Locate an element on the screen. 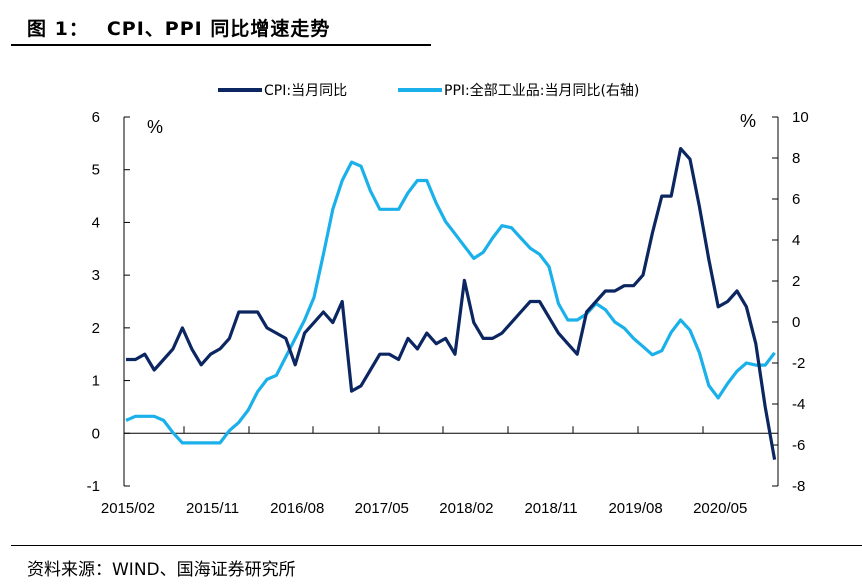  left-y-tick-label: 2 is located at coordinates (96, 328).